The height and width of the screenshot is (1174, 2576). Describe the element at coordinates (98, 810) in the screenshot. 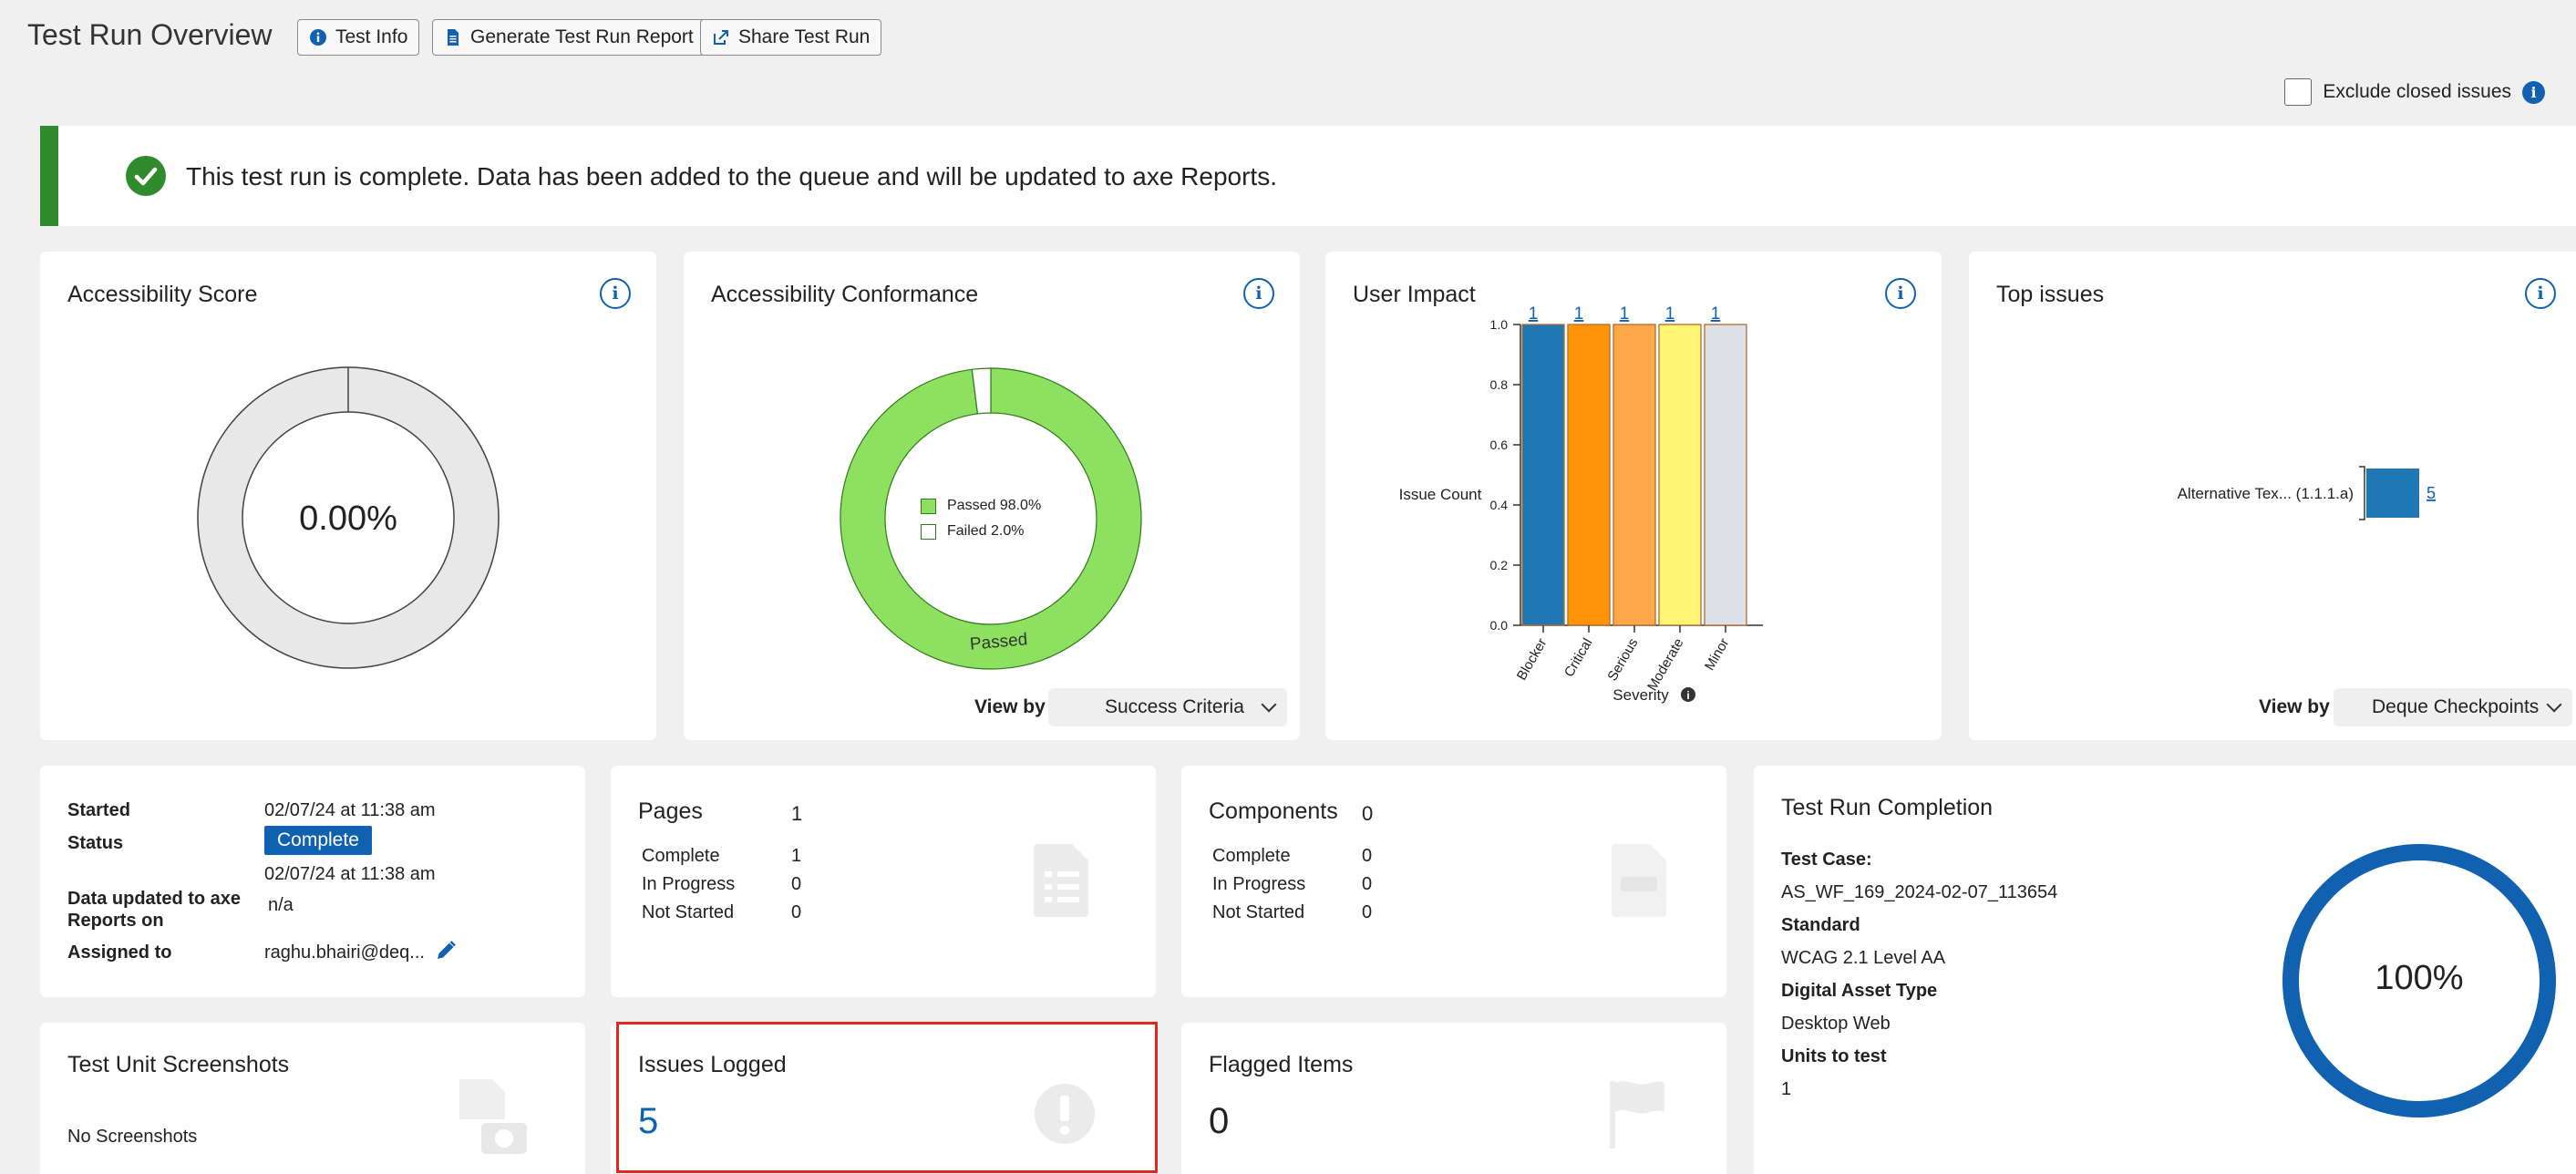

I see `started-label: Started` at that location.